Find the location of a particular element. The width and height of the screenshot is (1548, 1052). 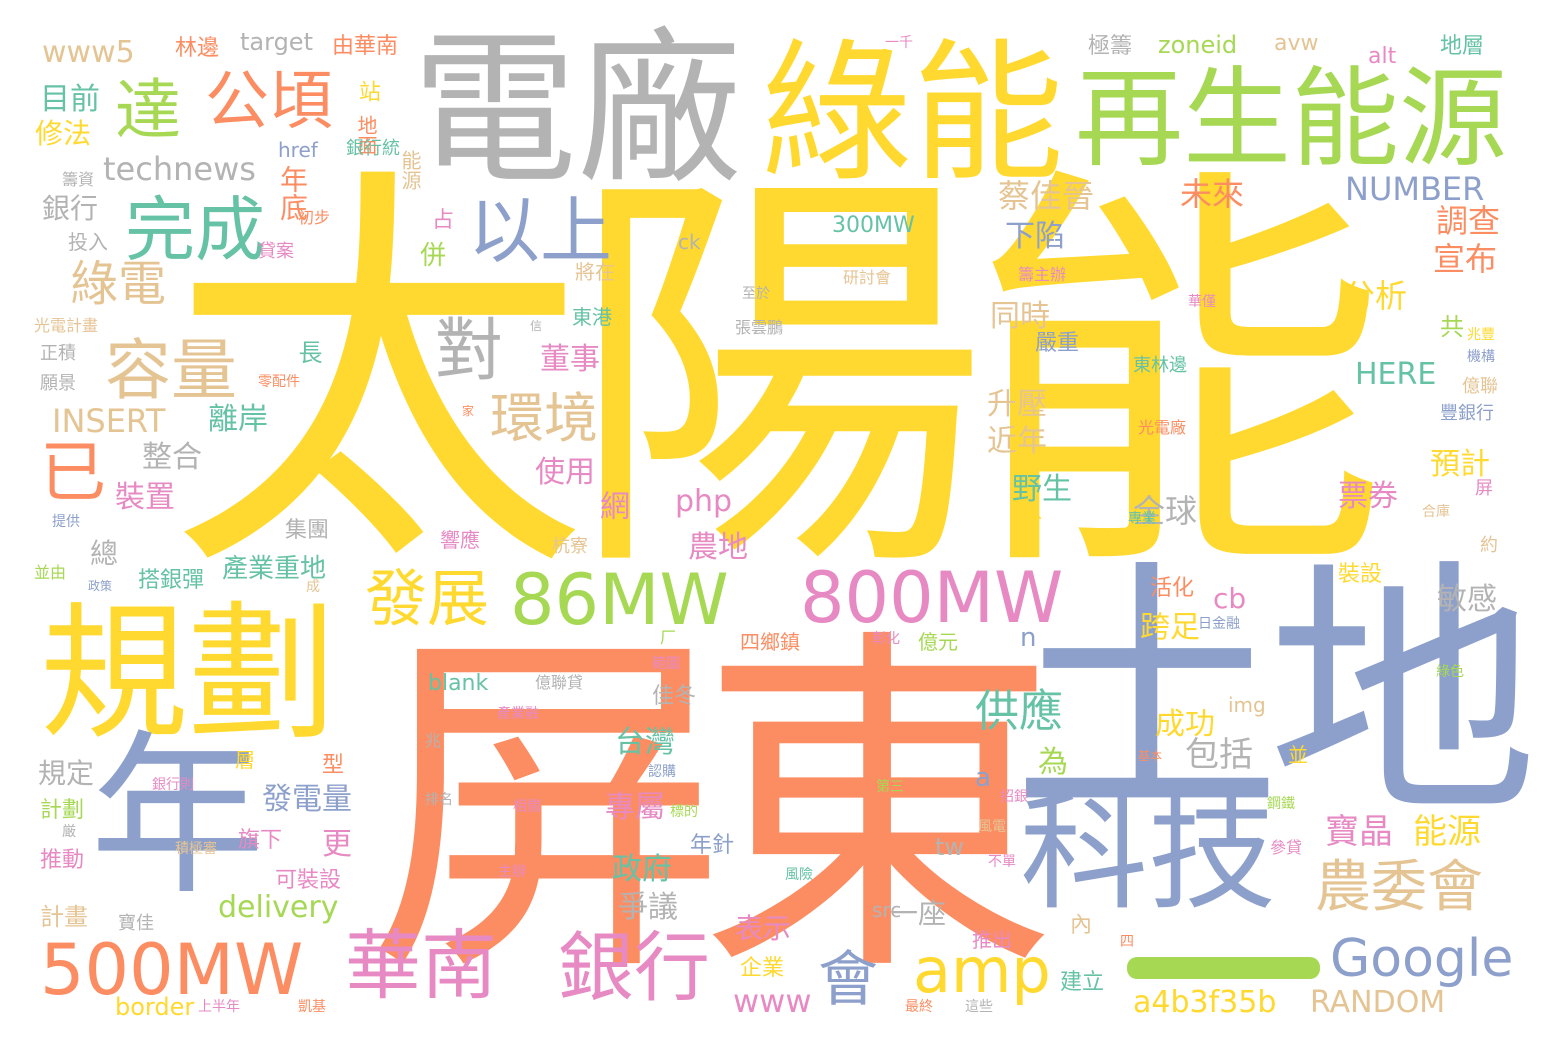

cloud-word: 主辦 is located at coordinates (512, 872).